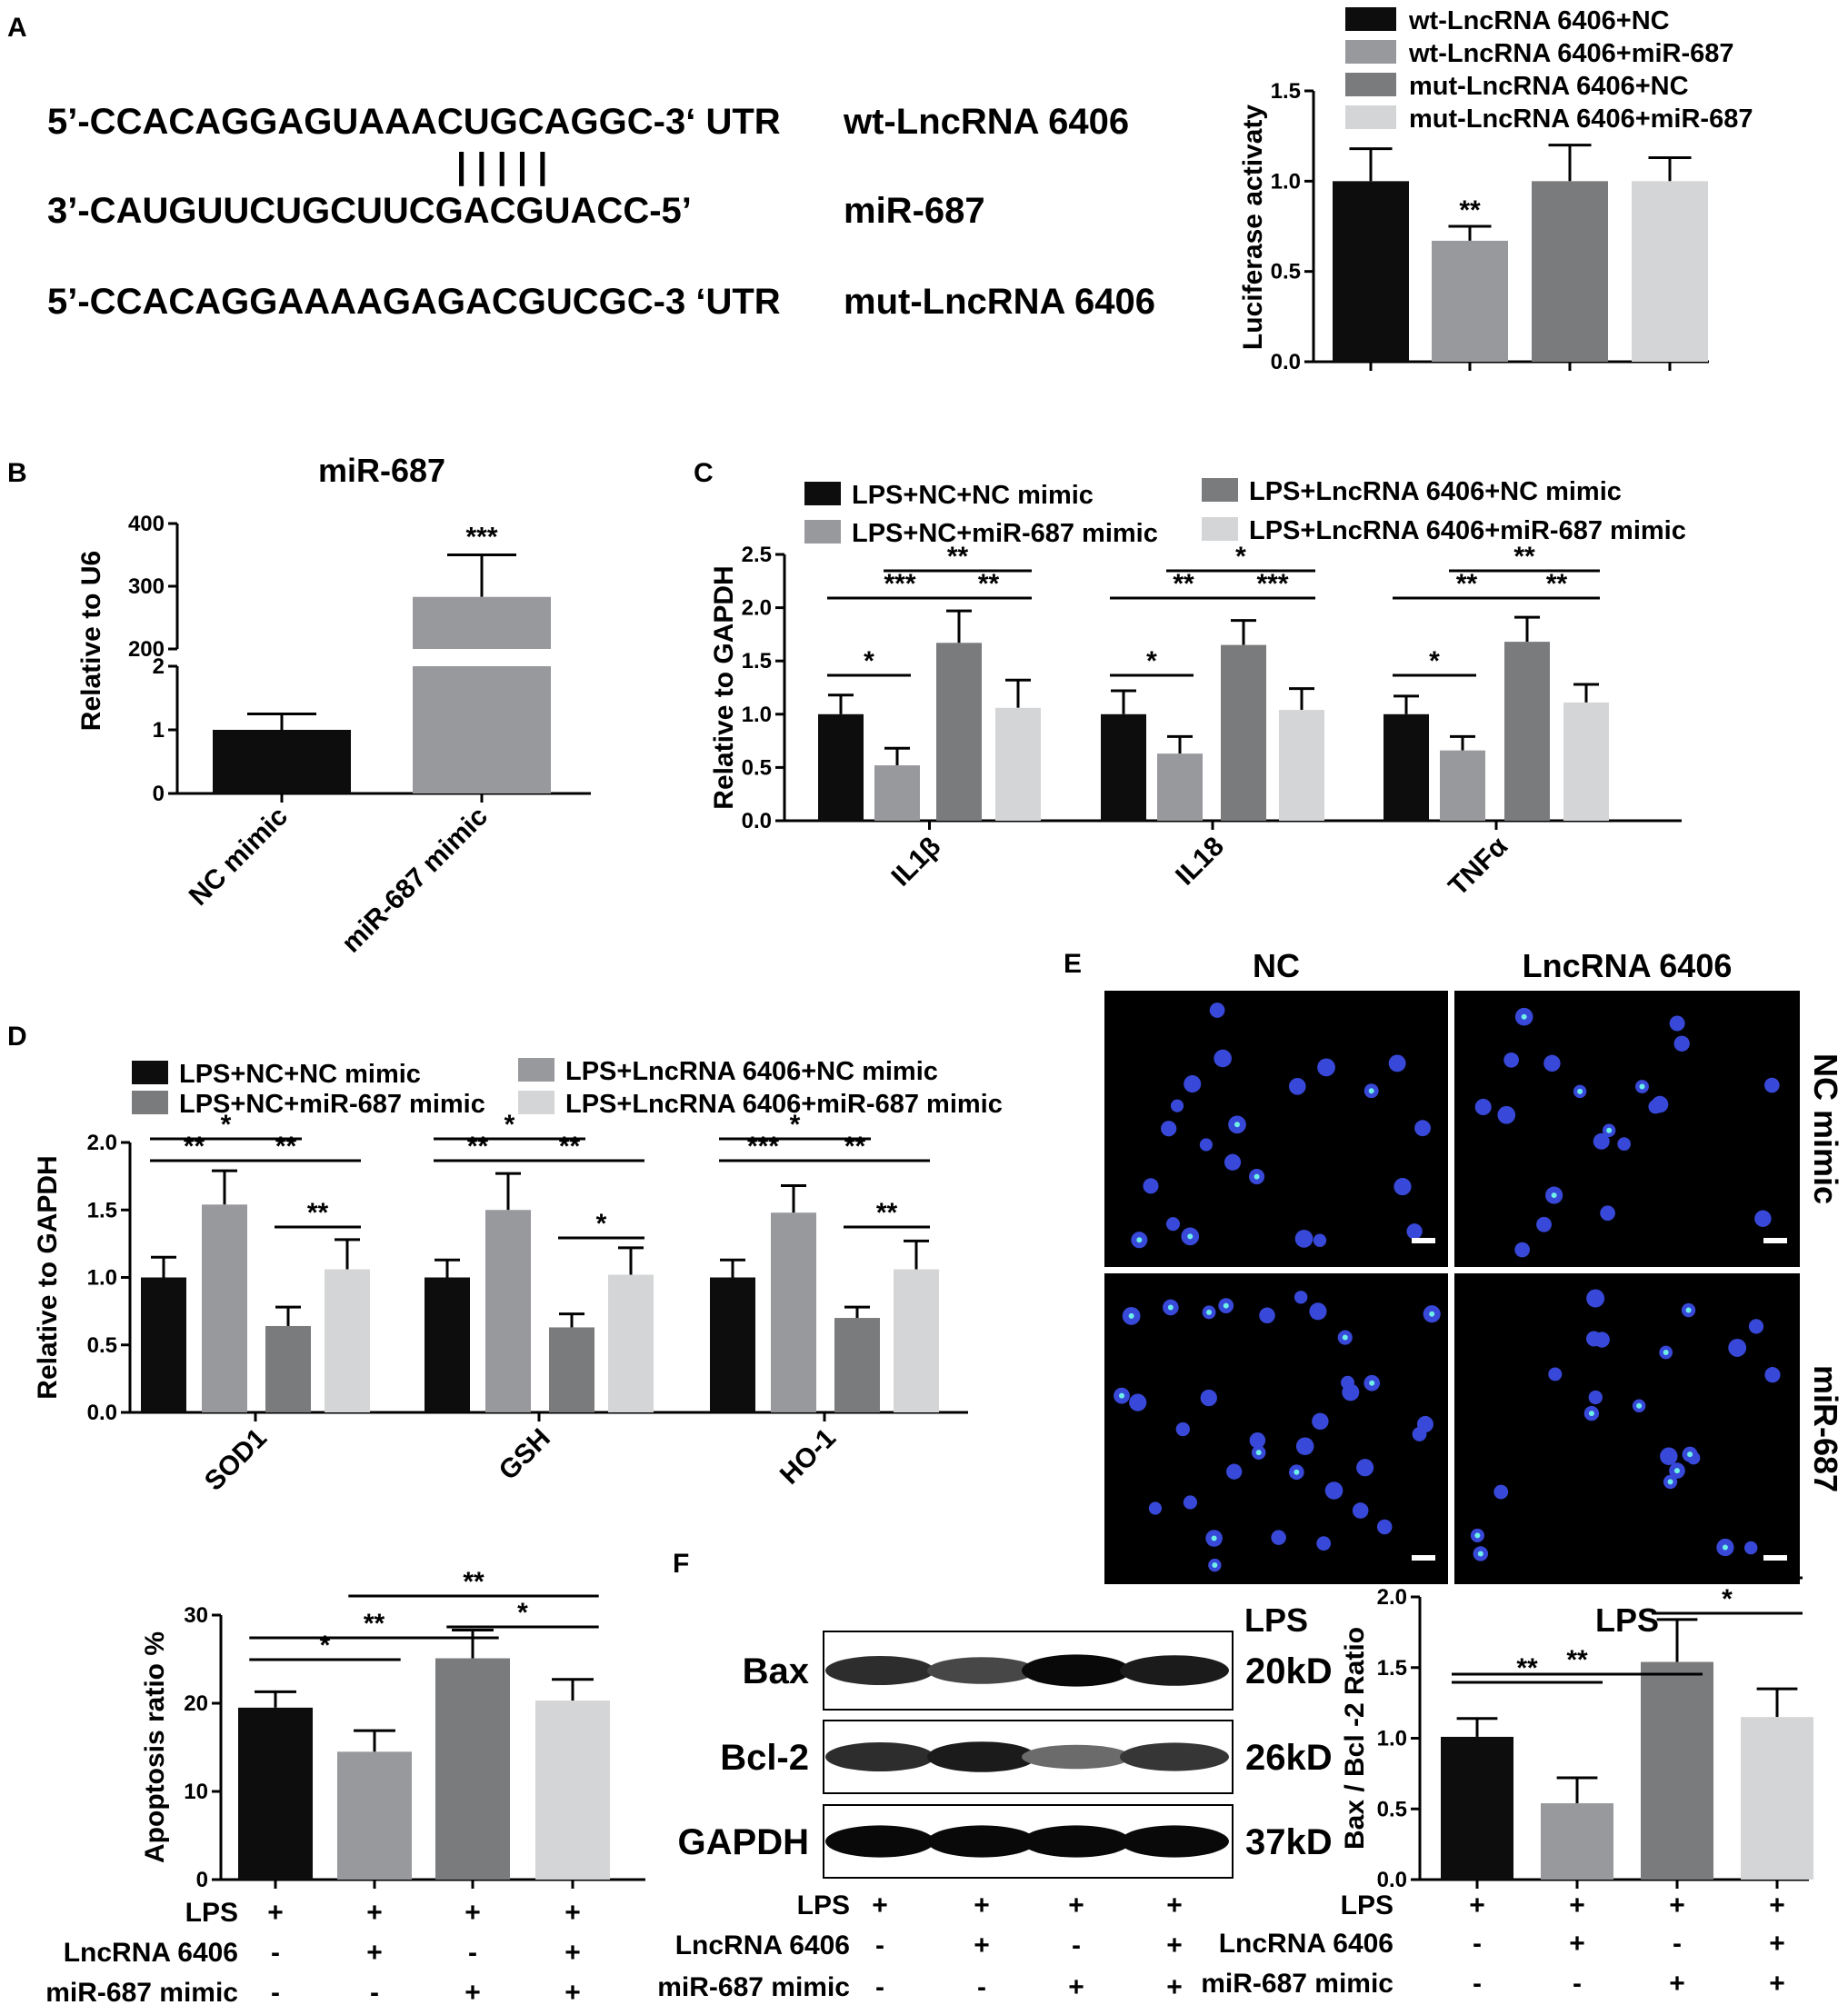 The width and height of the screenshot is (1848, 2015). Describe the element at coordinates (1677, 1564) in the screenshot. I see `chart-f-ratio-significance: ***` at that location.